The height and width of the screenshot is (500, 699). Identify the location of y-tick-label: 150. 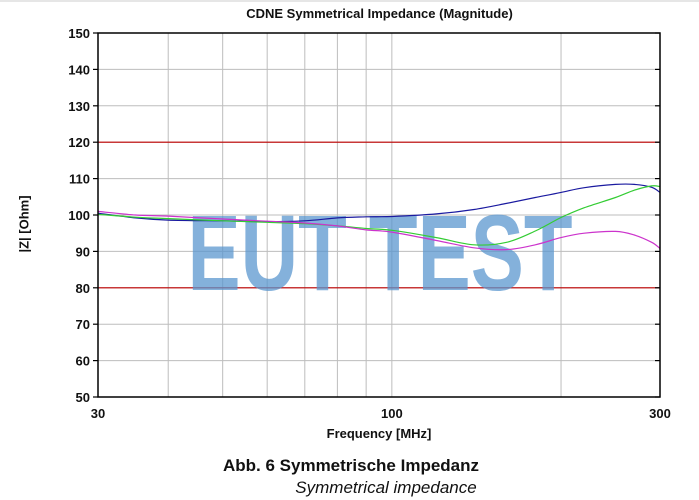
(79, 33).